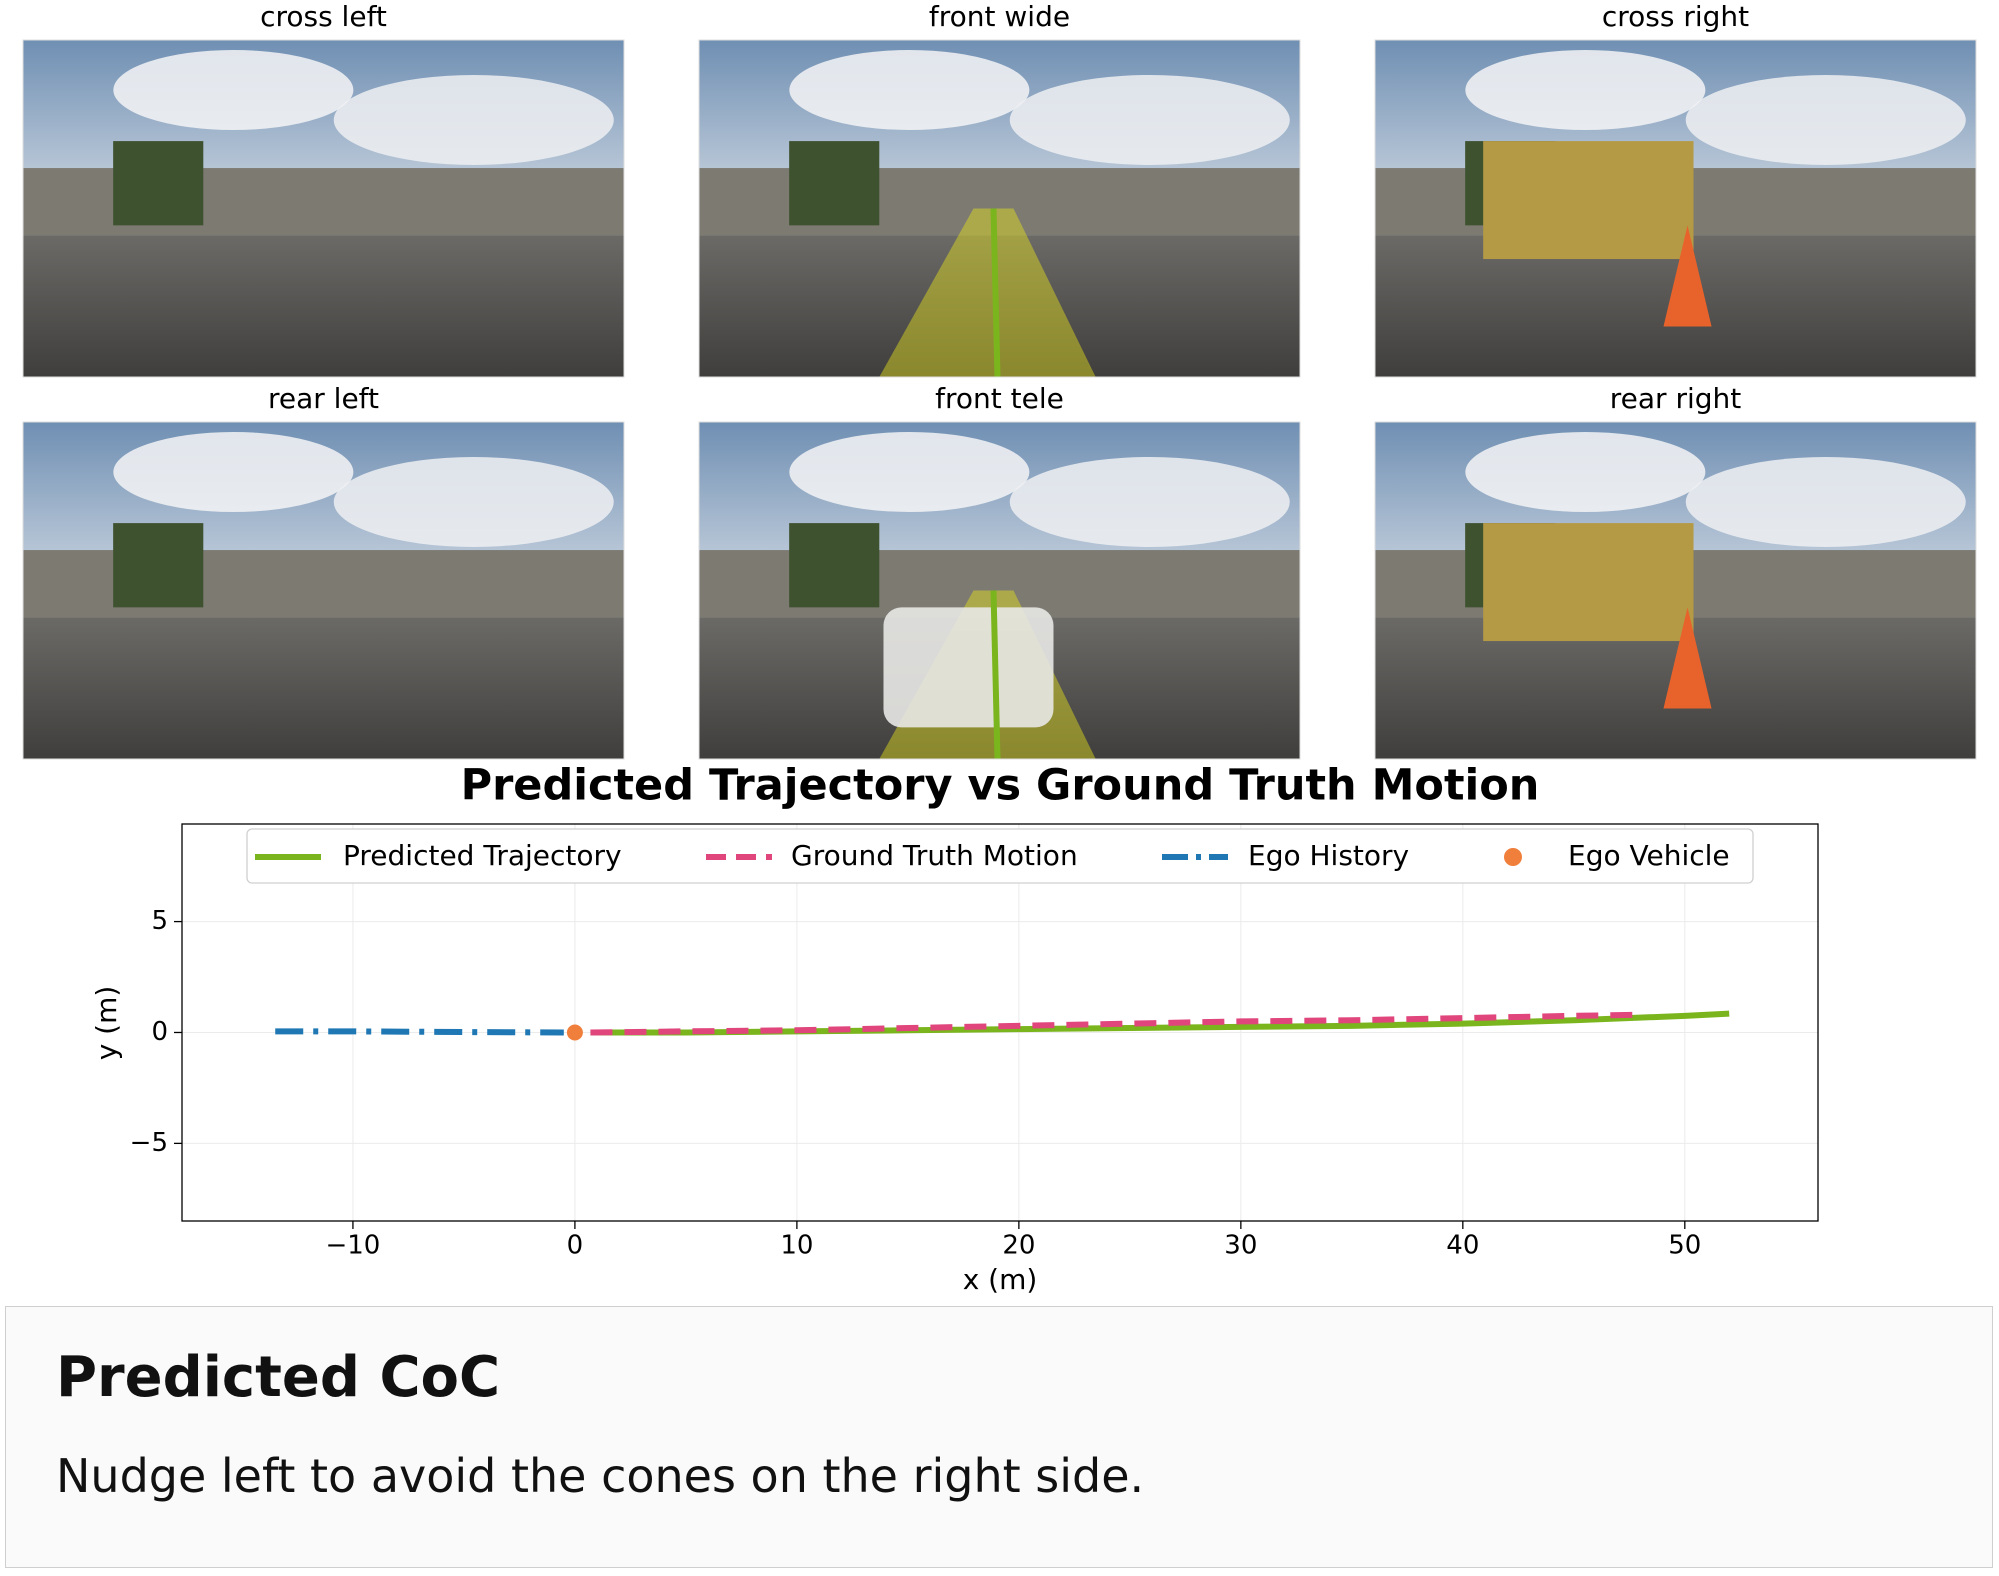  What do you see at coordinates (968, 667) in the screenshot?
I see `lead-car` at bounding box center [968, 667].